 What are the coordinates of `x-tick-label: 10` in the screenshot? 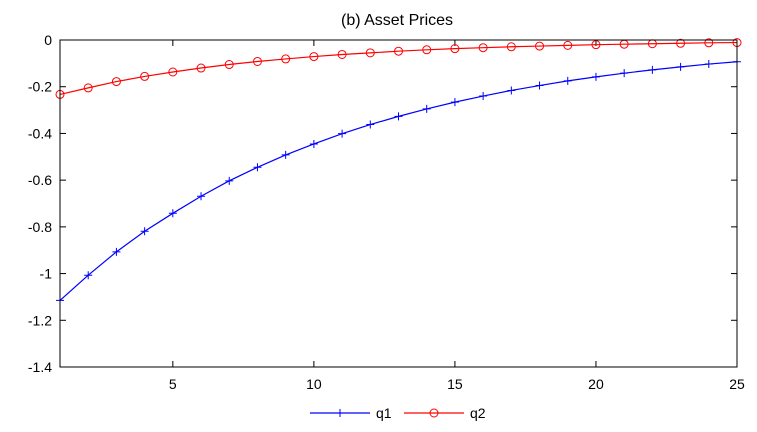 It's located at (314, 384).